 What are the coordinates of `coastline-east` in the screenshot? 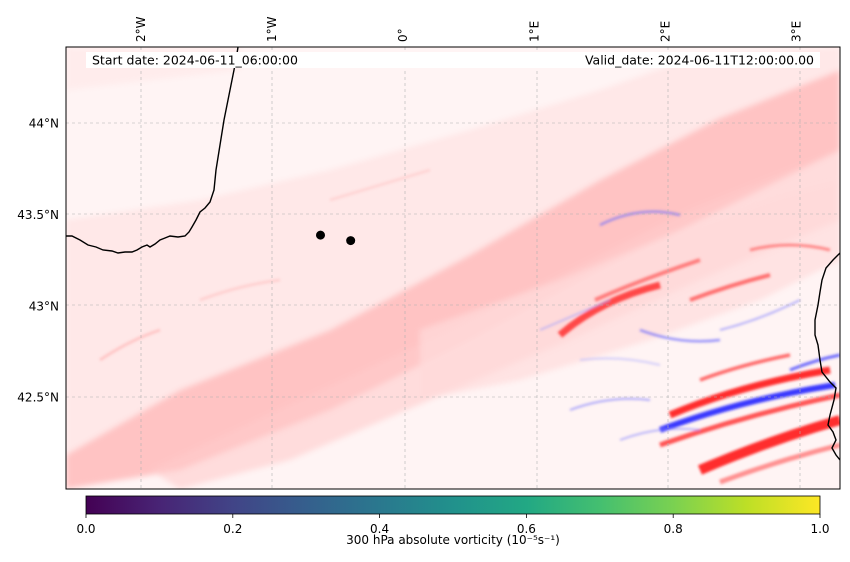 It's located at (827, 356).